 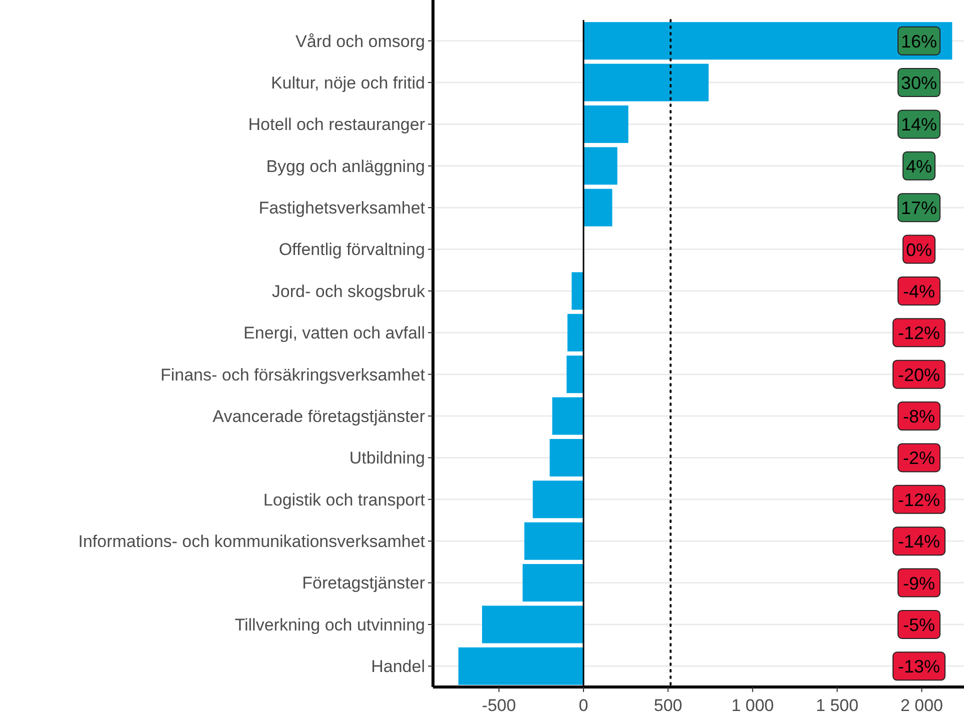 I want to click on annotation: -5%, so click(x=919, y=624).